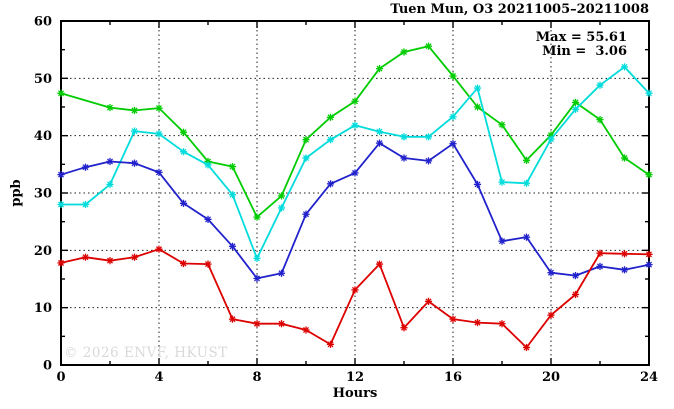 The image size is (674, 409). Describe the element at coordinates (43, 79) in the screenshot. I see `y-tick-label: 50` at that location.